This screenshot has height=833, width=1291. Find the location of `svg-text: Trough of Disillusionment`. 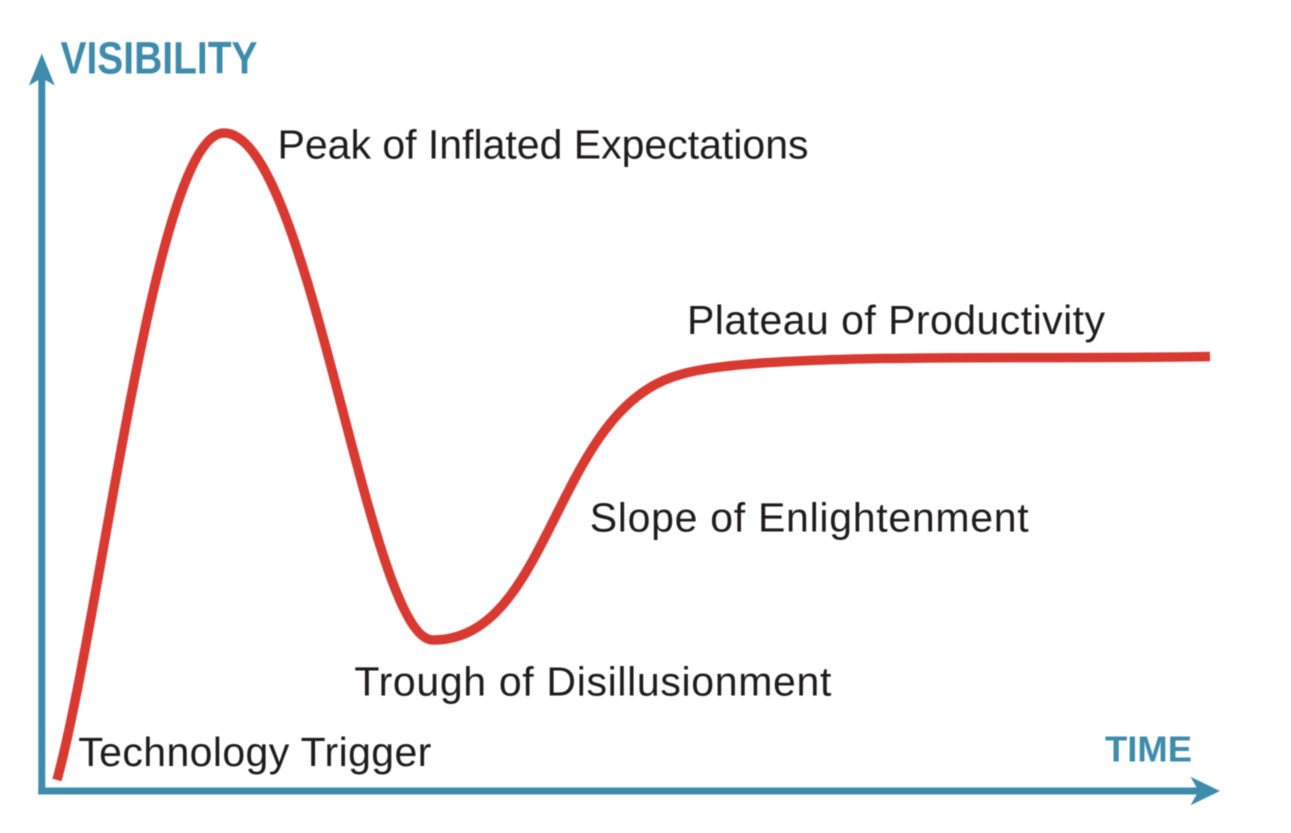

svg-text: Trough of Disillusionment is located at coordinates (593, 682).